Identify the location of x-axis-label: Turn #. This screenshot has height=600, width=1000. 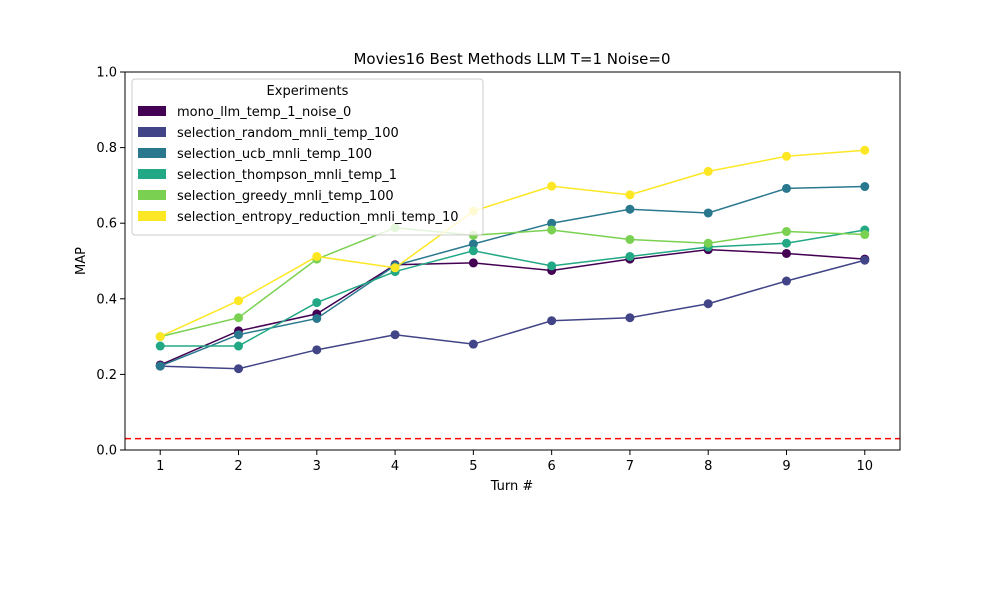
(512, 486).